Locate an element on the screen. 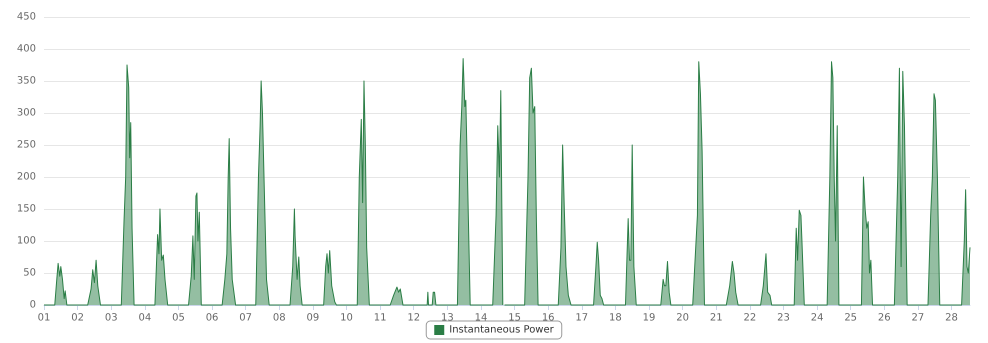  x-tick-label: 23 is located at coordinates (783, 318).